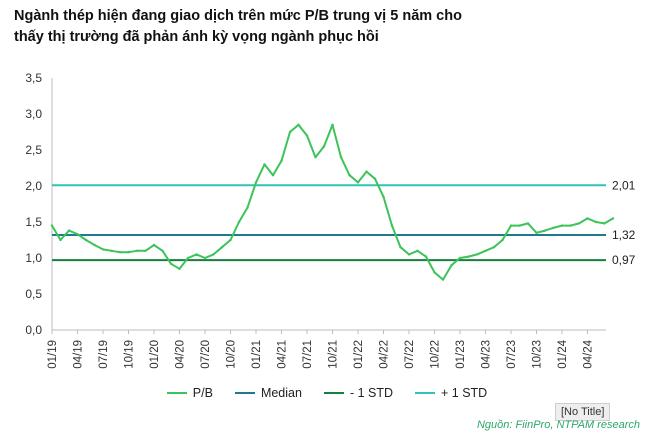 The height and width of the screenshot is (438, 654). What do you see at coordinates (624, 260) in the screenshot?
I see `reference-line-label: 0,97` at bounding box center [624, 260].